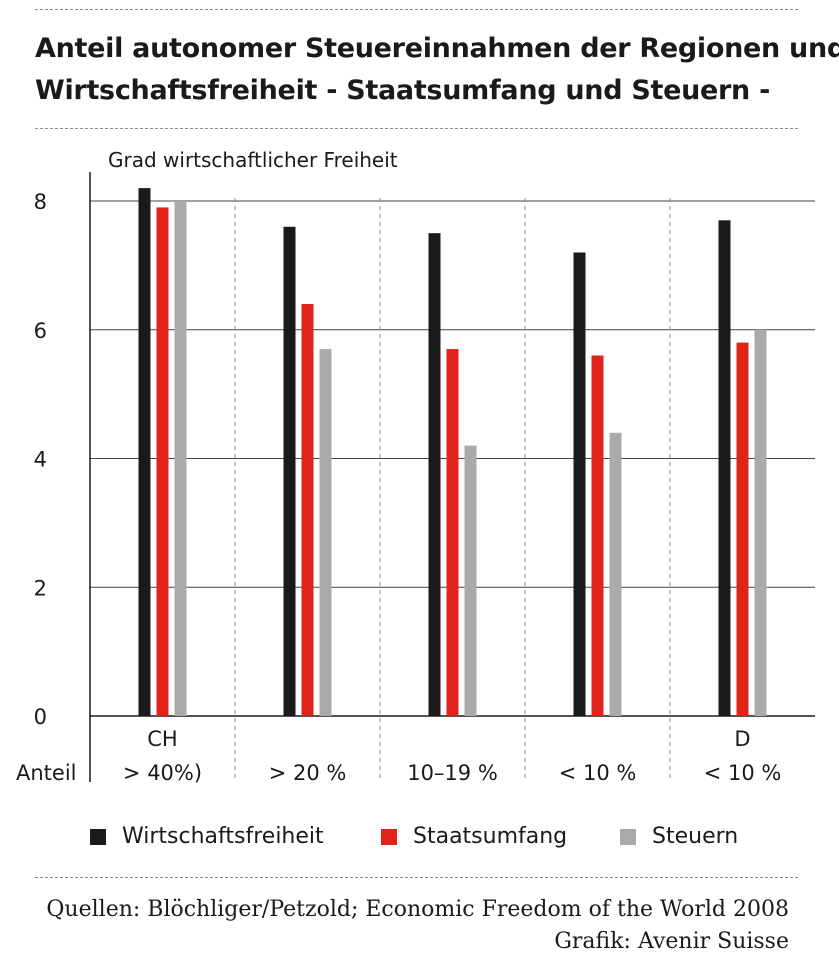  Describe the element at coordinates (452, 773) in the screenshot. I see `x-category-label: 10–19 %` at that location.